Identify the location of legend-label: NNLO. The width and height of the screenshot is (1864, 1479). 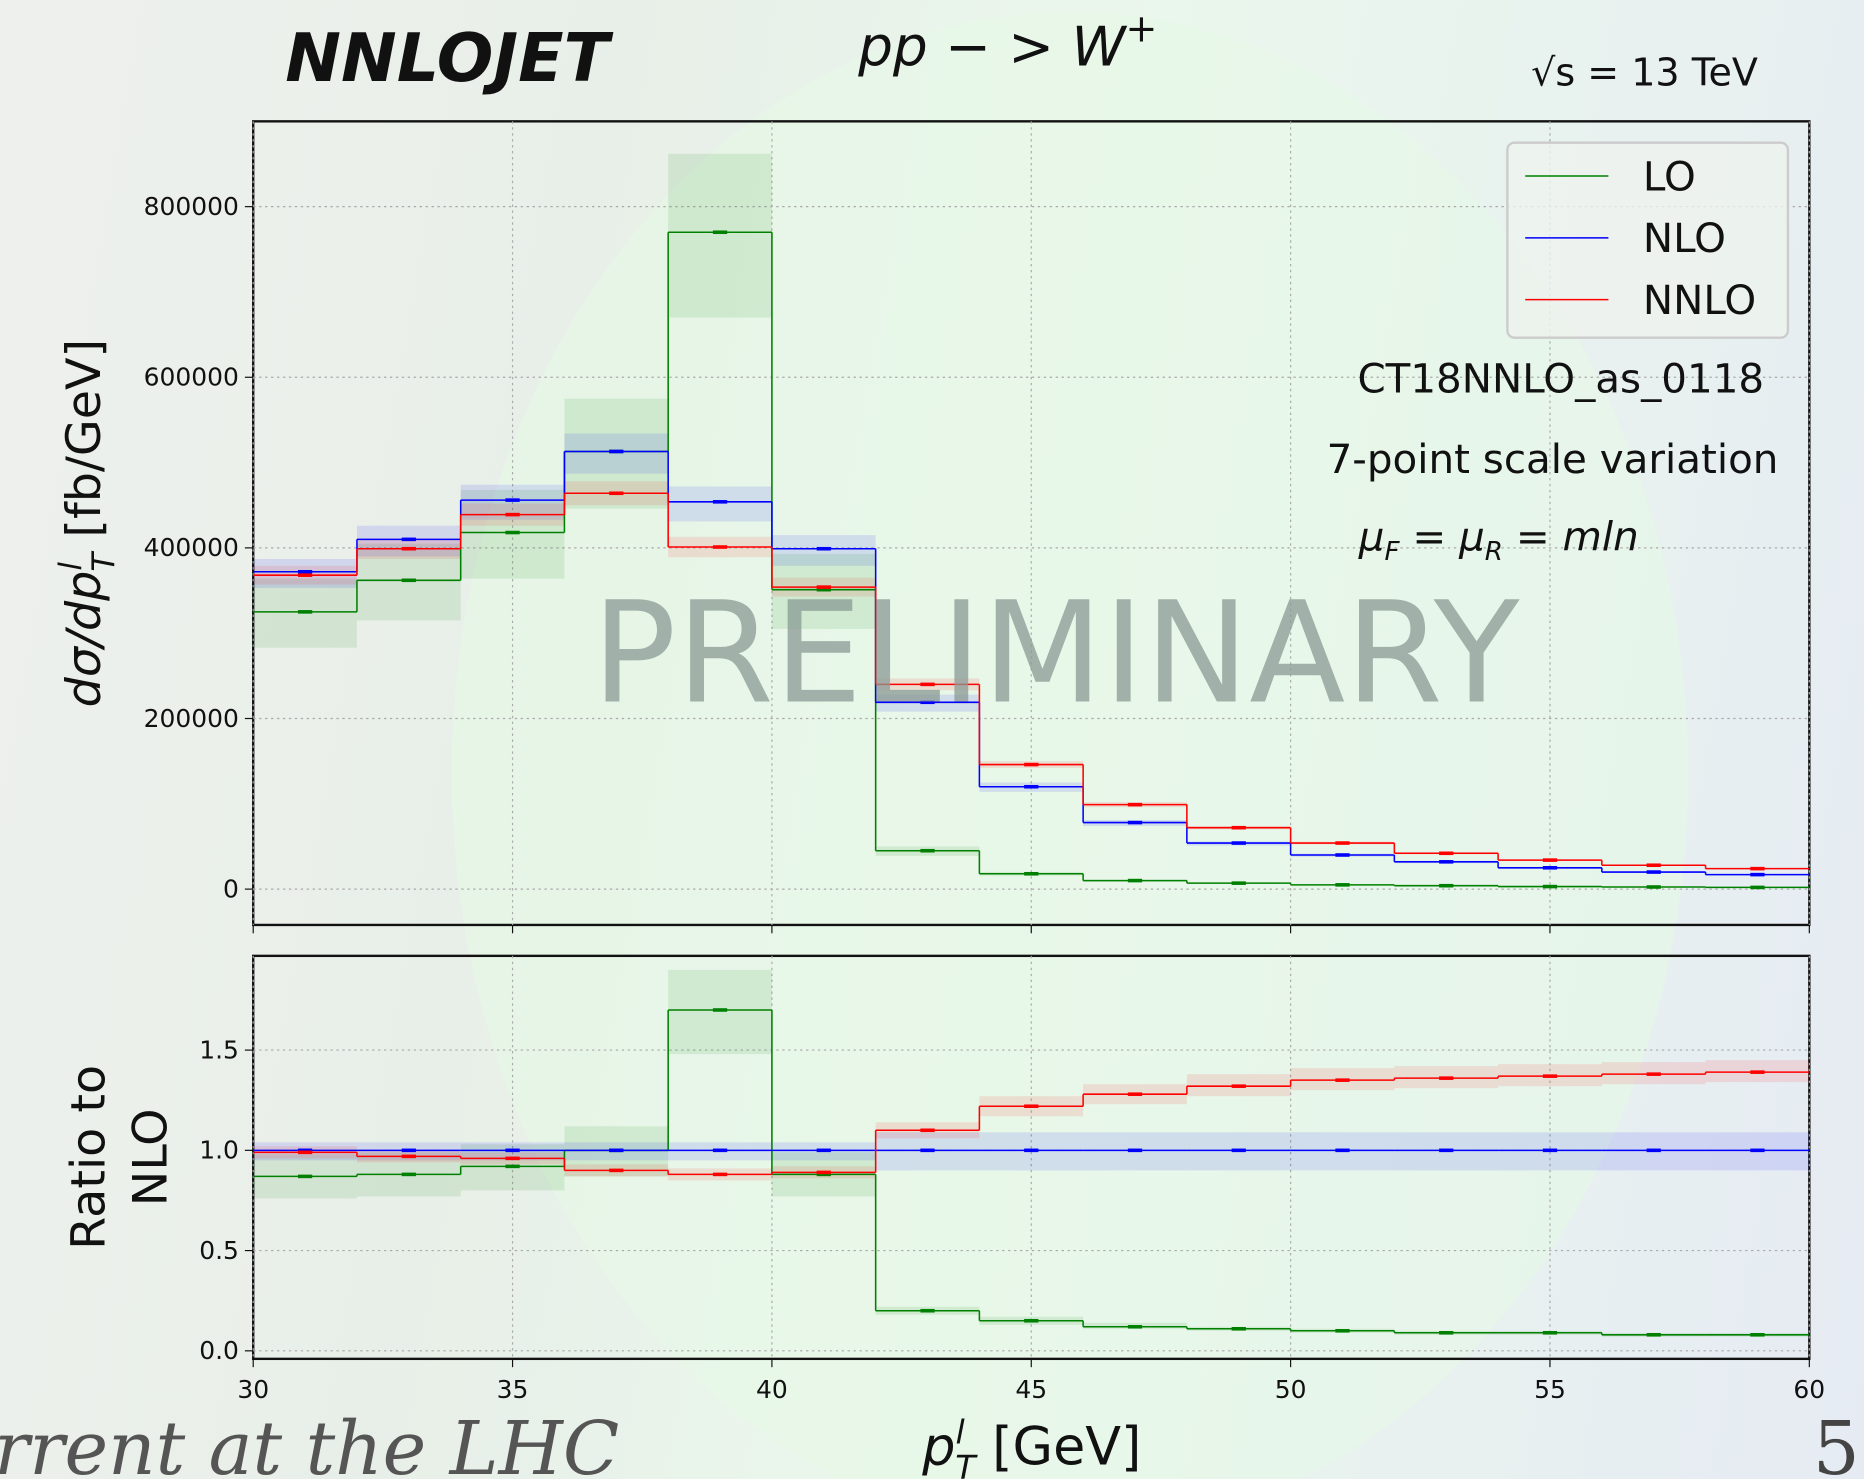
(1699, 300).